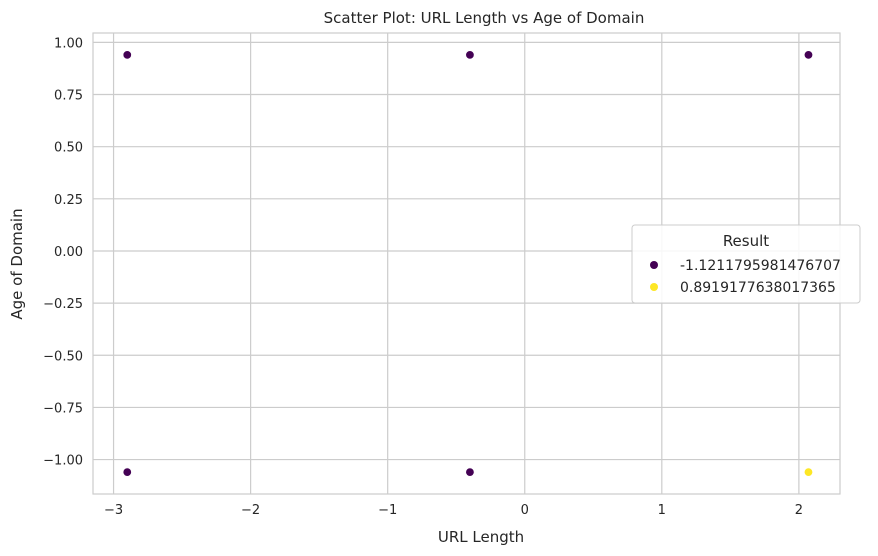 This screenshot has height=556, width=878. Describe the element at coordinates (525, 510) in the screenshot. I see `x-tick-label: 0` at that location.